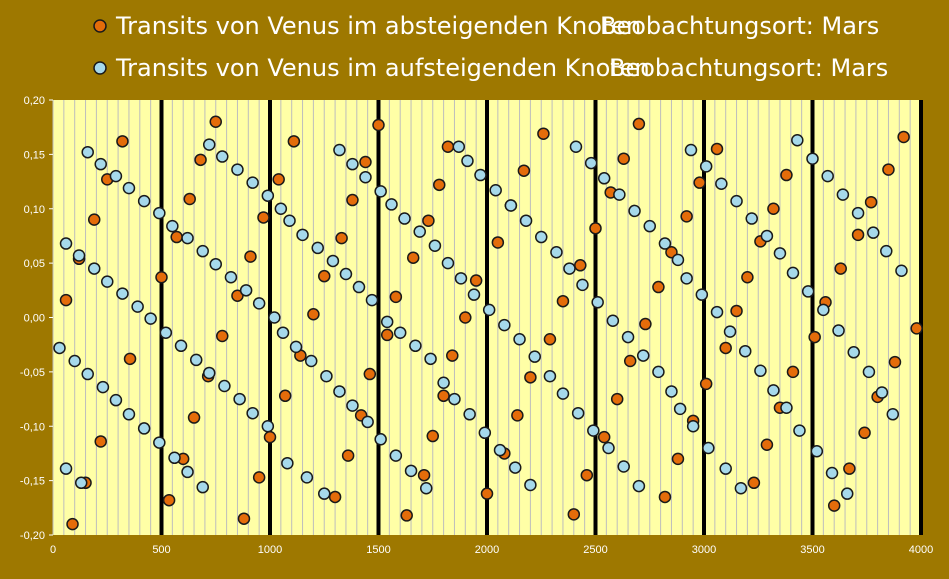 The width and height of the screenshot is (949, 579). Describe the element at coordinates (921, 550) in the screenshot. I see `x-tick-label: 4000` at that location.